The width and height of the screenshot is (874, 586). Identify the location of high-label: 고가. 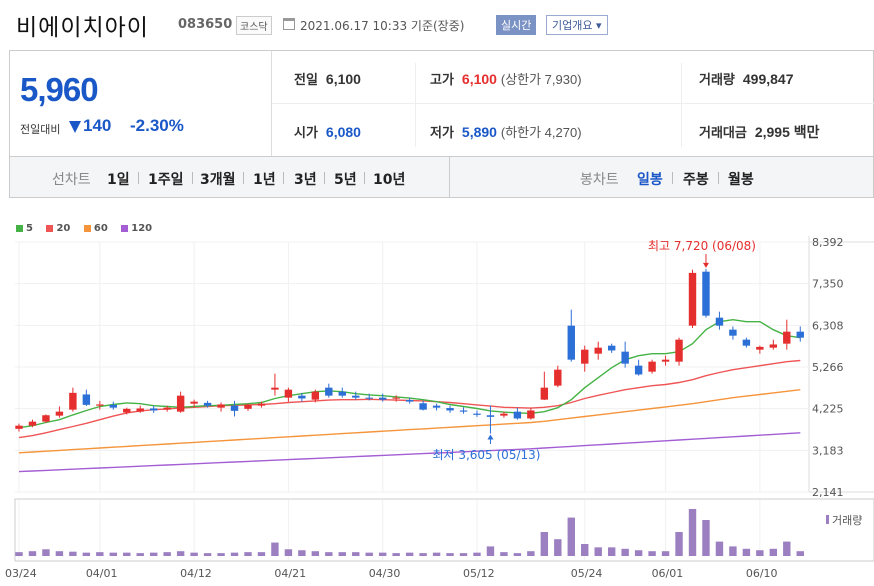
(442, 79).